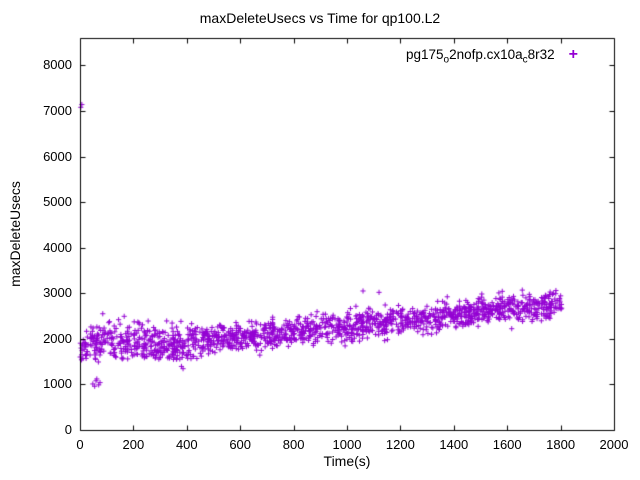  Describe the element at coordinates (614, 444) in the screenshot. I see `x-tick-label: 2000` at that location.